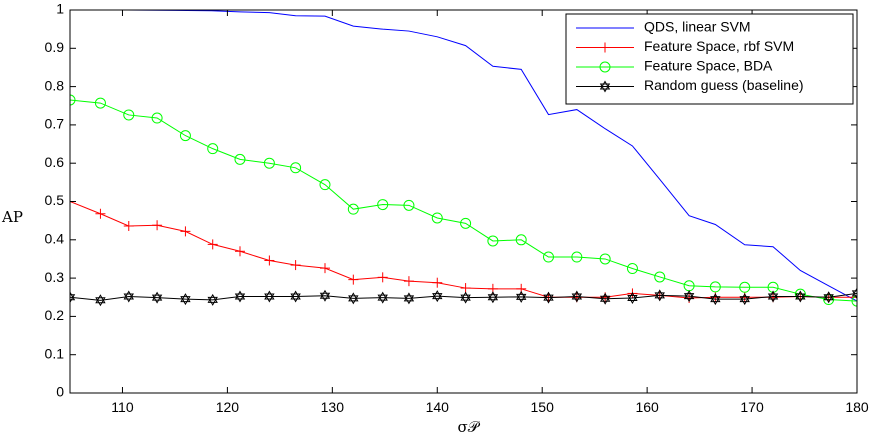 The height and width of the screenshot is (437, 877). Describe the element at coordinates (543, 407) in the screenshot. I see `x-tick-label-4: 150` at that location.